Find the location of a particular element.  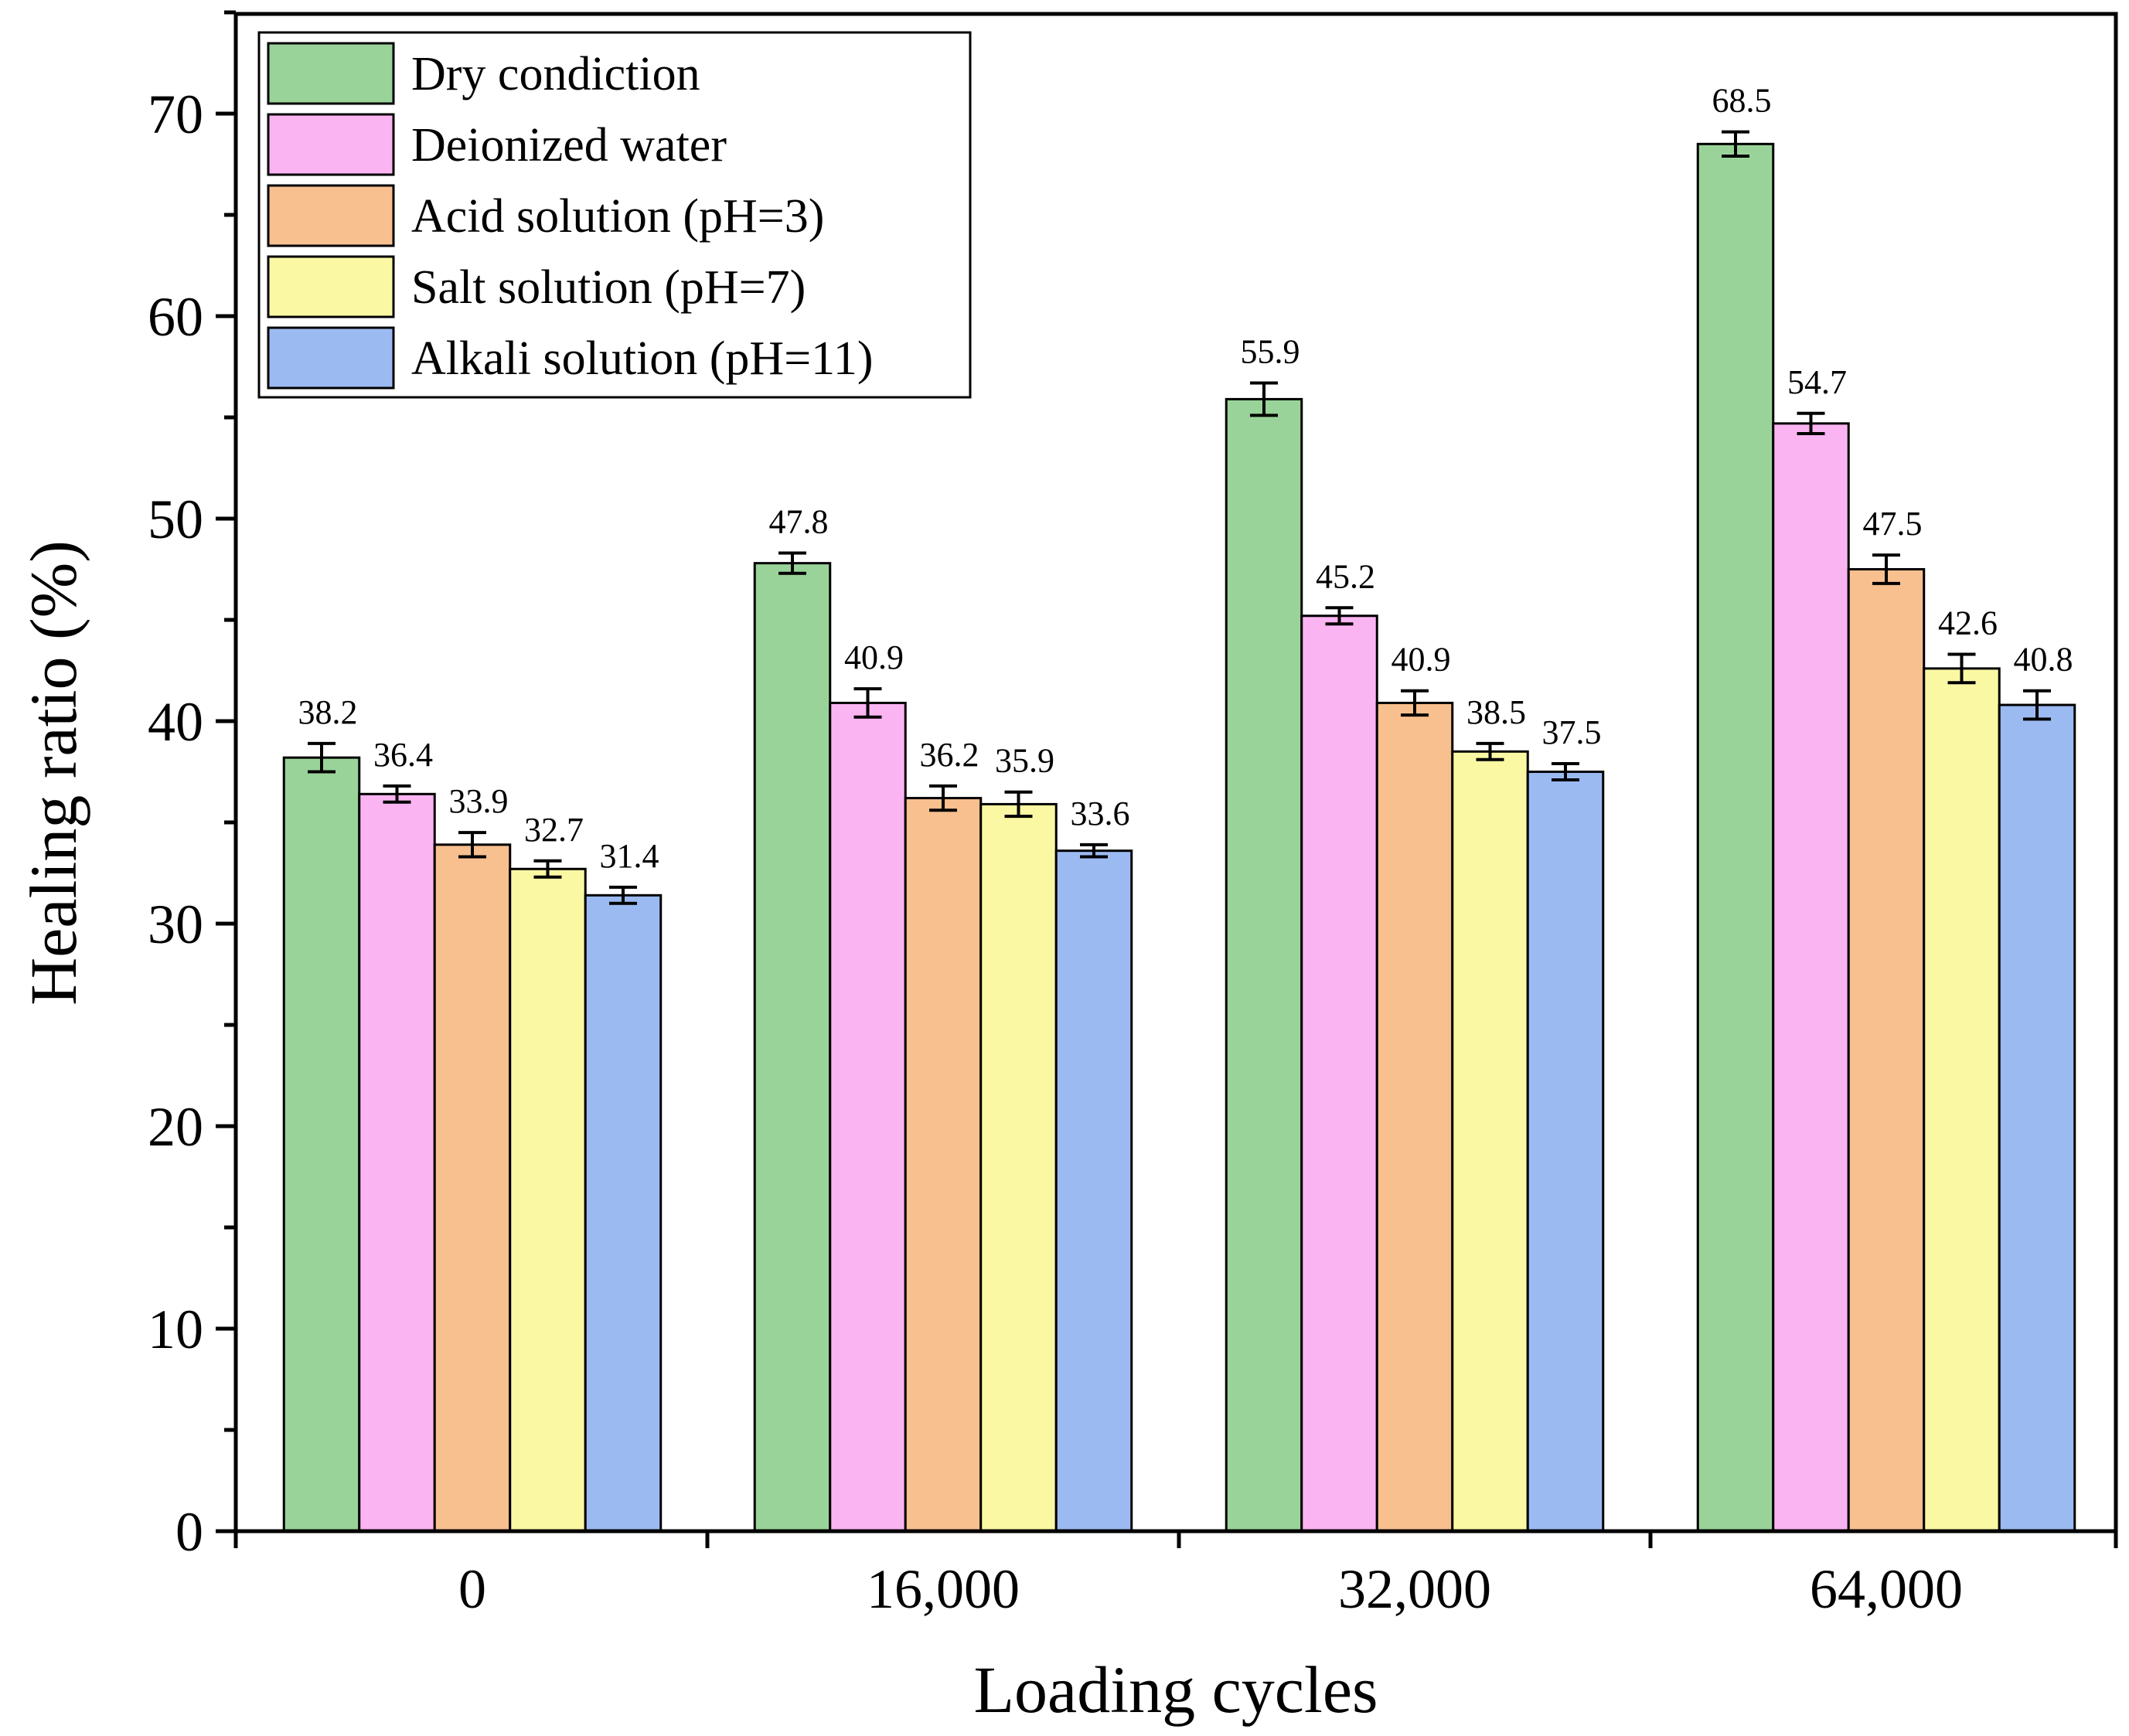

y-tick-label: 70 is located at coordinates (175, 114).